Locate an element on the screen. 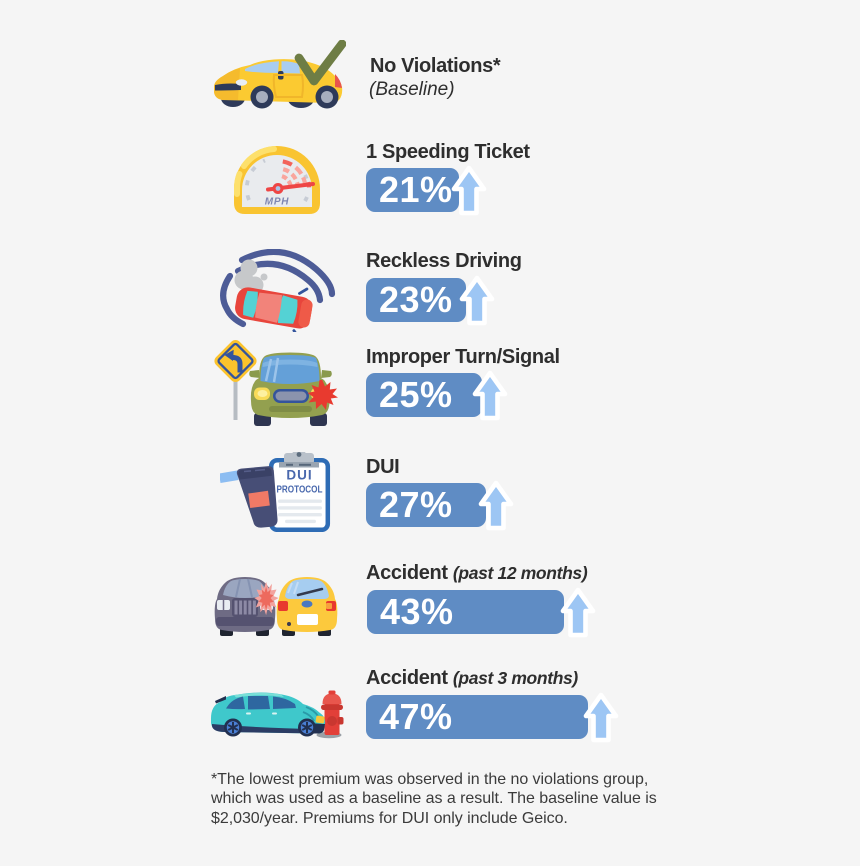  svg-text: DUI is located at coordinates (299, 475).